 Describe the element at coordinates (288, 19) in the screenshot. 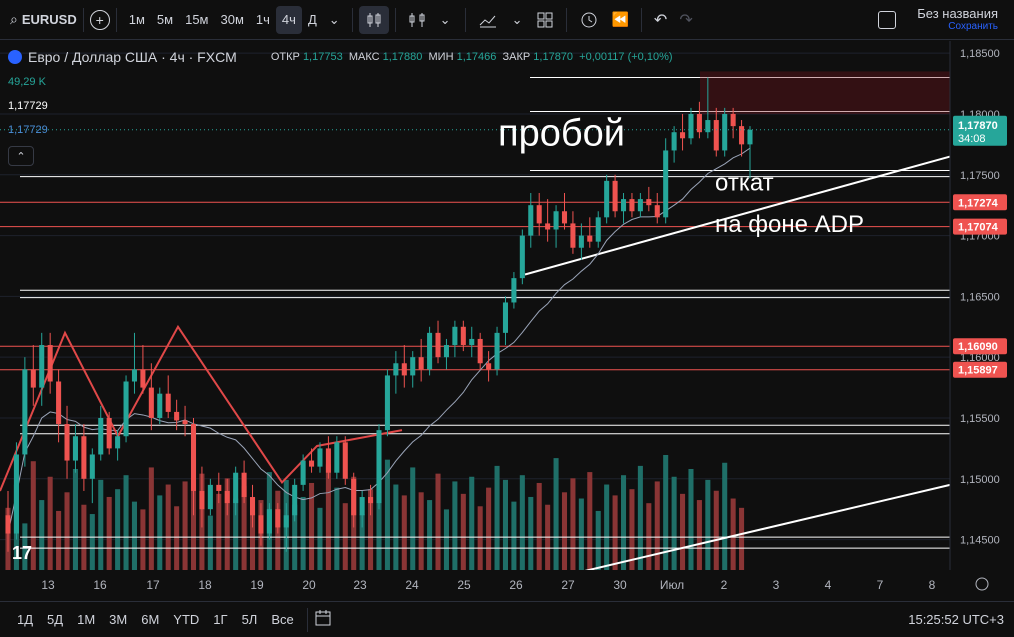

I see `interval-5: 4ч` at that location.